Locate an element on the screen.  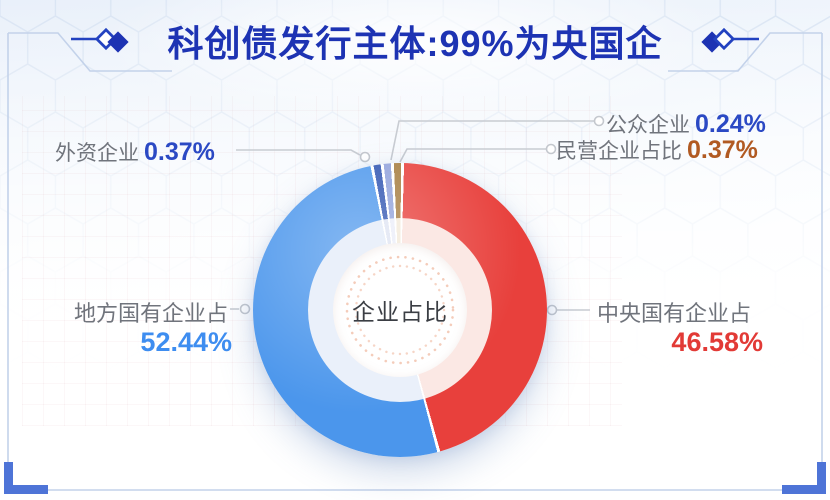
callout-line-public is located at coordinates (492, 140).